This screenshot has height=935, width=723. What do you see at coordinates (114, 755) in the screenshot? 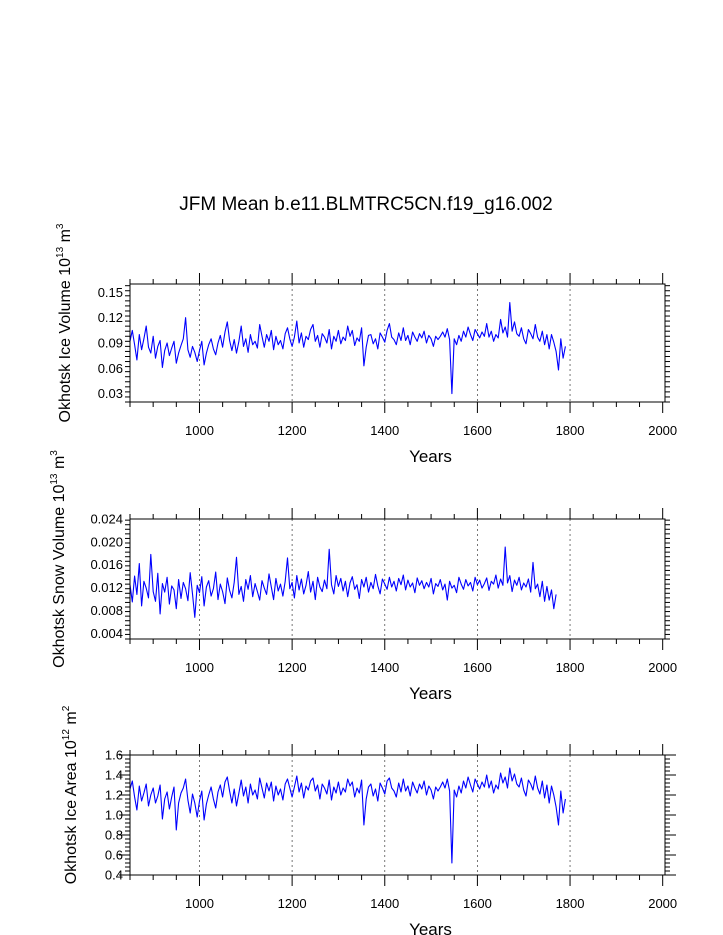
I see `ice-area-y-tick-label: 1.6` at bounding box center [114, 755].